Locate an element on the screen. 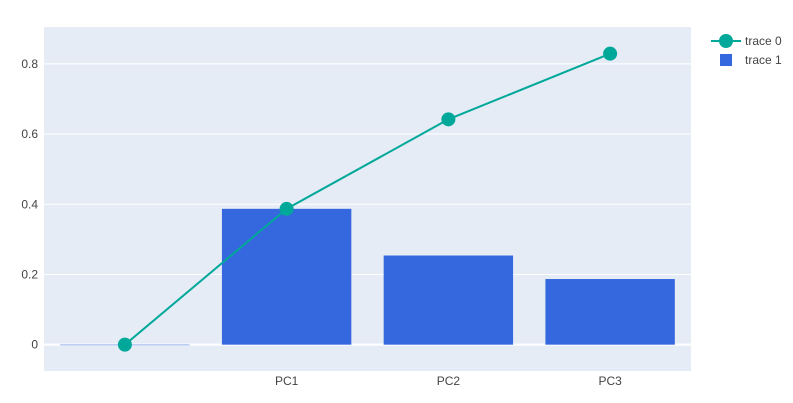 This screenshot has height=403, width=793. legend-label: trace 0 is located at coordinates (763, 41).